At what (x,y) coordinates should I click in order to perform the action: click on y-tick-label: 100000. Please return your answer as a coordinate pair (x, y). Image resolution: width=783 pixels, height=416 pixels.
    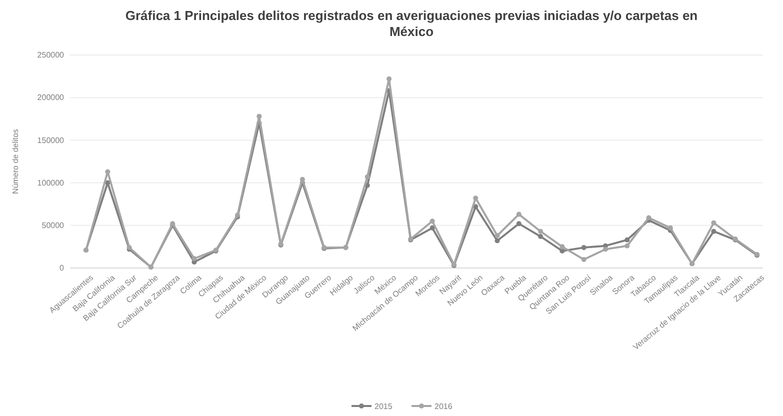
    Looking at the image, I should click on (51, 183).